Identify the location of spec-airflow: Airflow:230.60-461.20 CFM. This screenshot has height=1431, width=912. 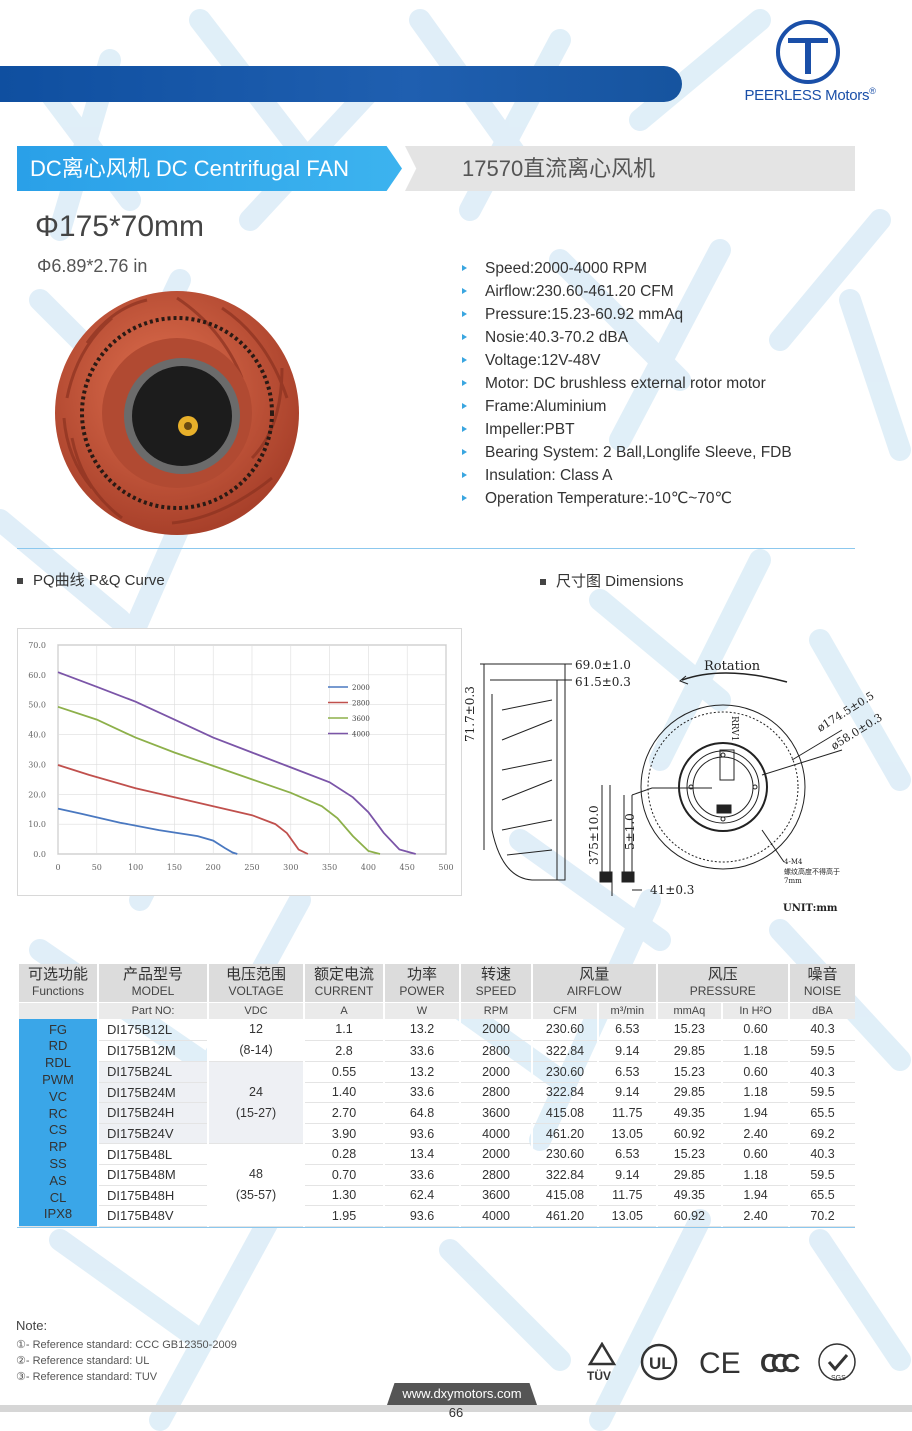
(627, 291).